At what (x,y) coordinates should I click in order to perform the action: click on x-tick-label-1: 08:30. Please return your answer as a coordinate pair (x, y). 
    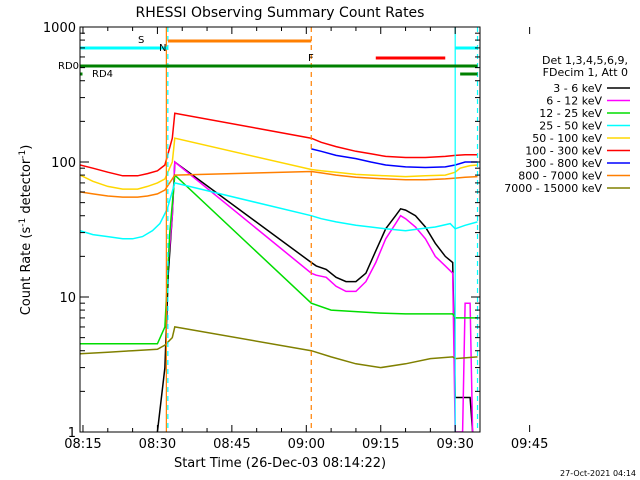
    Looking at the image, I should click on (157, 444).